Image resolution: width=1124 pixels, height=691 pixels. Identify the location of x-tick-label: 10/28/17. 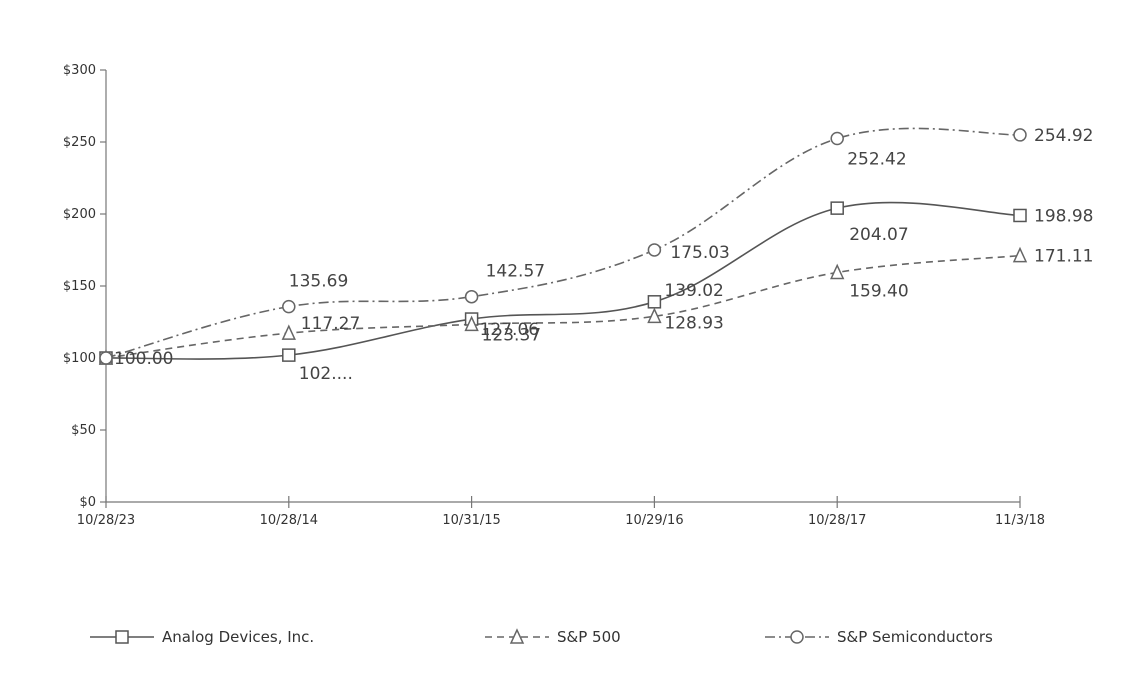
(837, 520).